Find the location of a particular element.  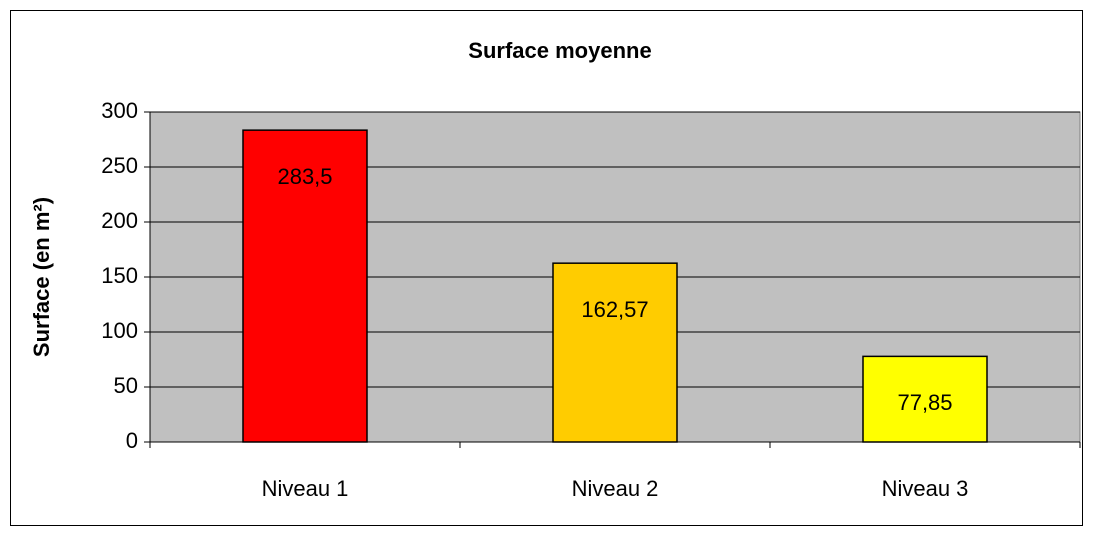

y-tick-label: 250 is located at coordinates (119, 165).